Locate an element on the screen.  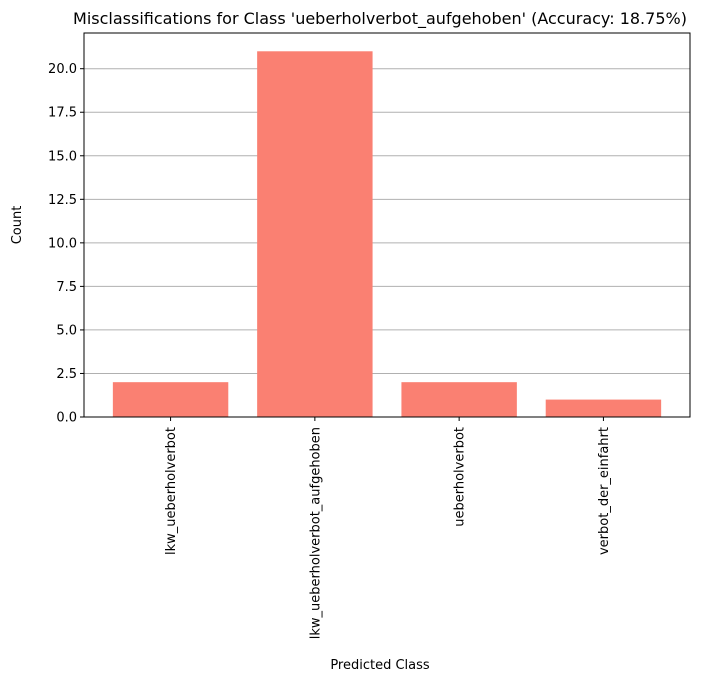
y-tick-label: 0.0 is located at coordinates (66, 418).